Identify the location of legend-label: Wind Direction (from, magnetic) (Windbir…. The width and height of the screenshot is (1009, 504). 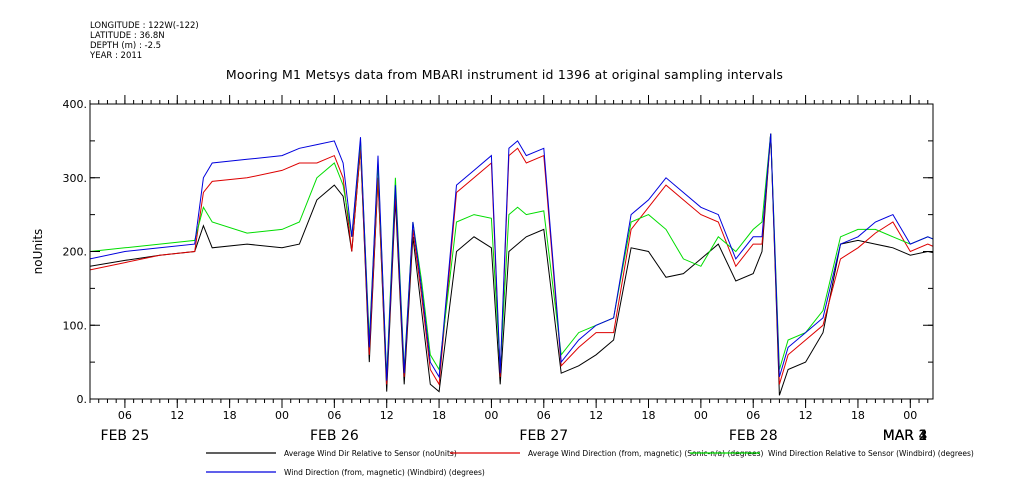
(384, 472).